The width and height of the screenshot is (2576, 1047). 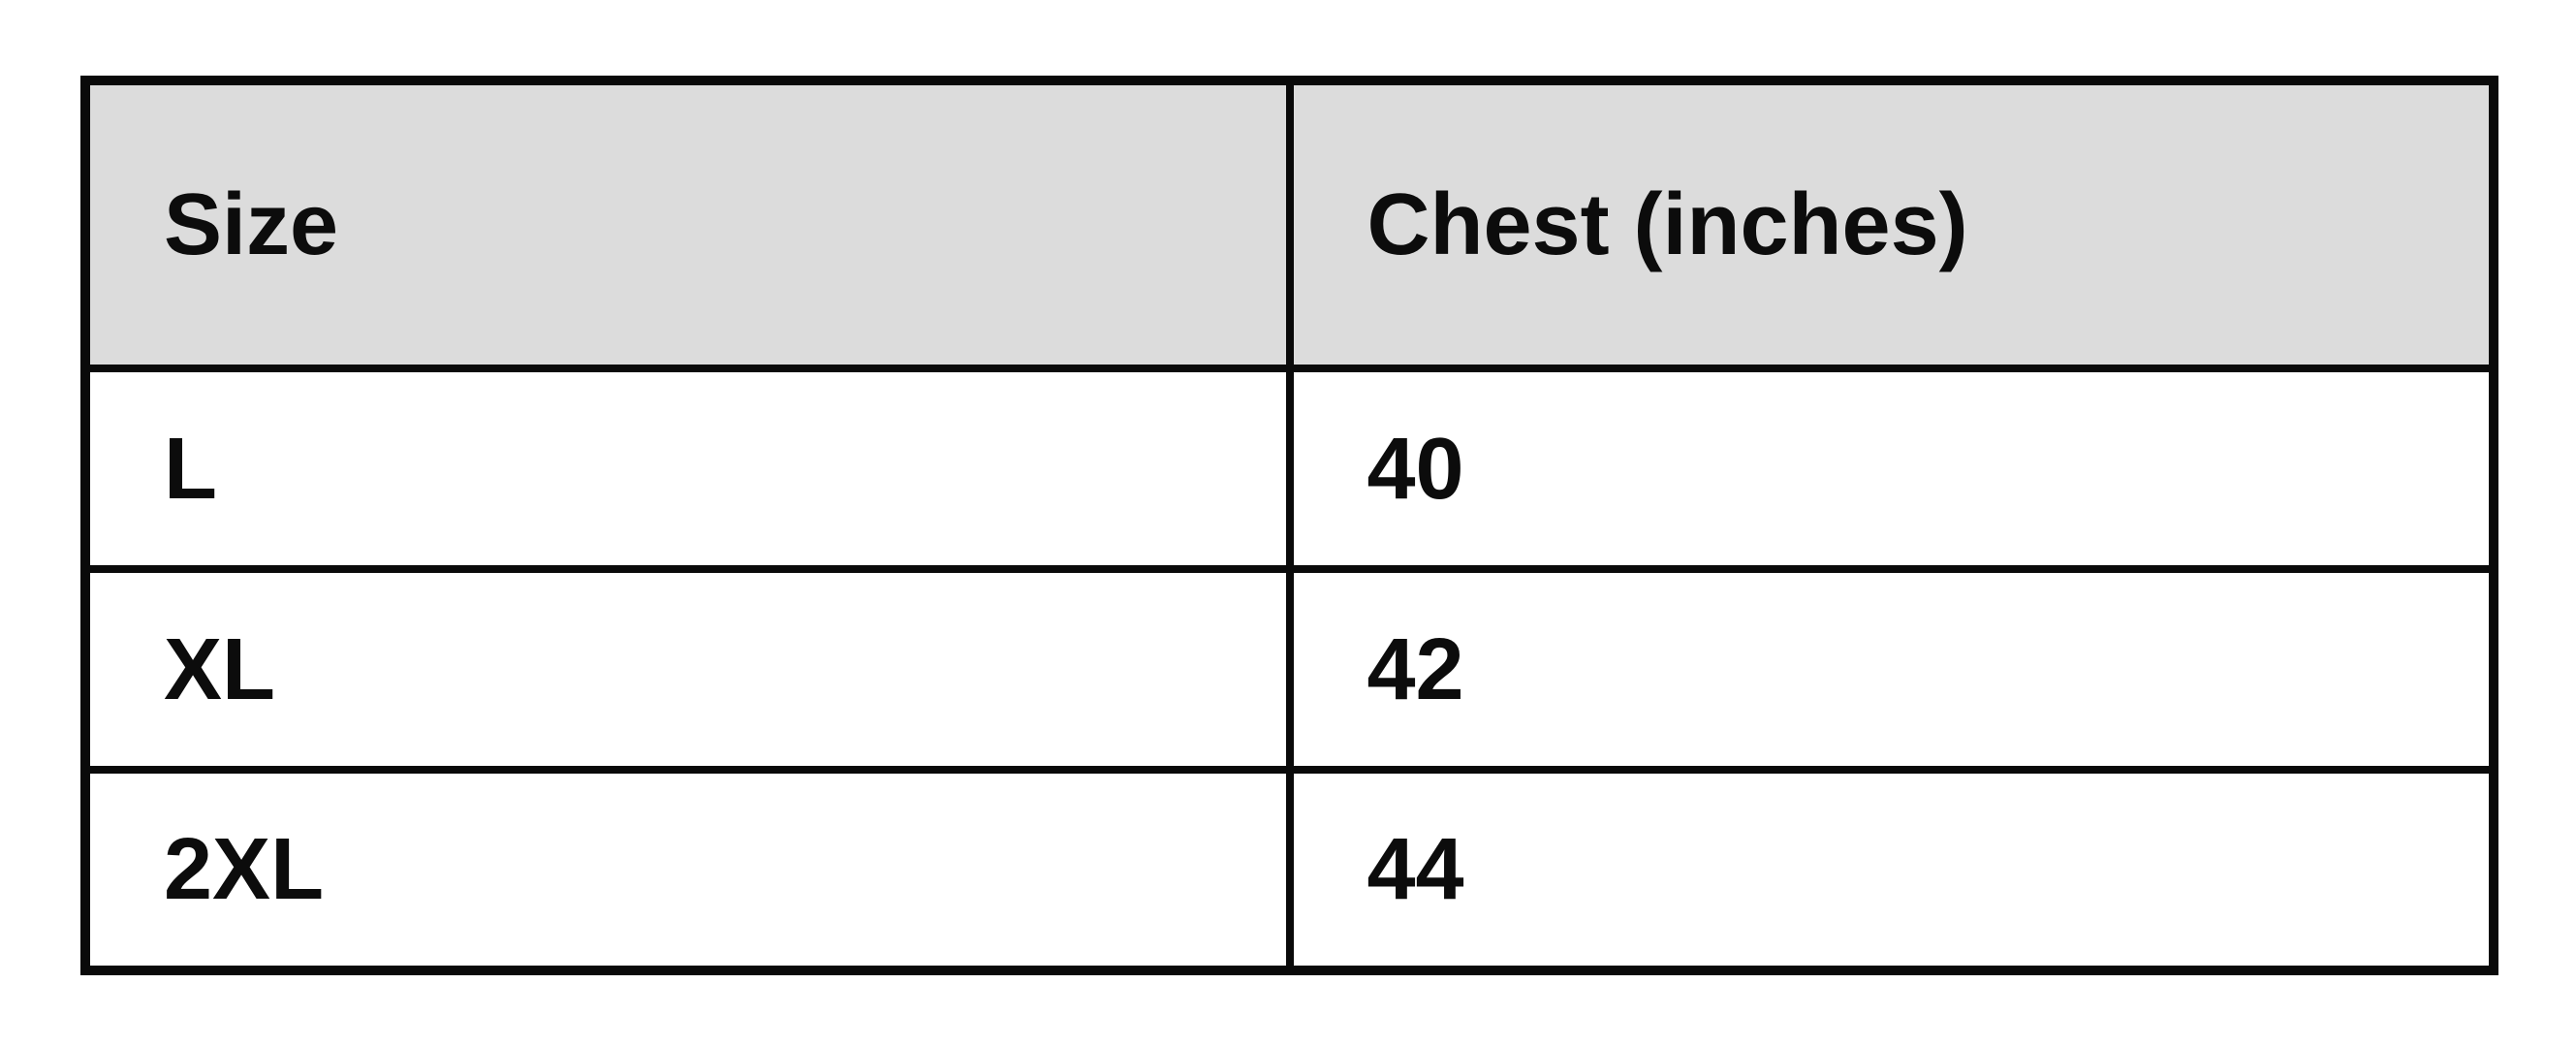 What do you see at coordinates (1891, 870) in the screenshot?
I see `chest-cell: 44` at bounding box center [1891, 870].